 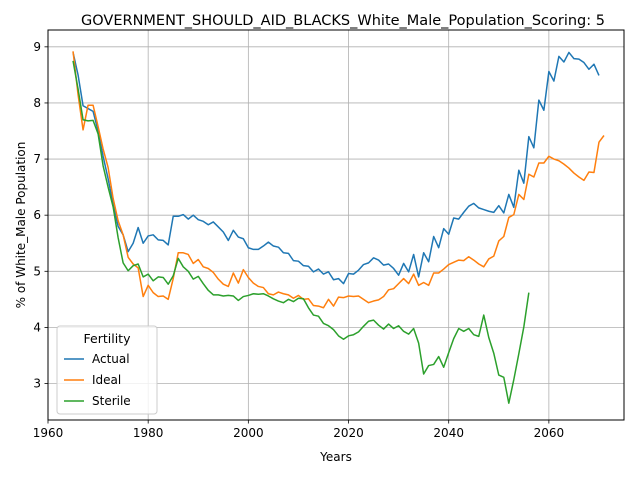 I want to click on y-tick-label: 4, so click(x=37, y=327).